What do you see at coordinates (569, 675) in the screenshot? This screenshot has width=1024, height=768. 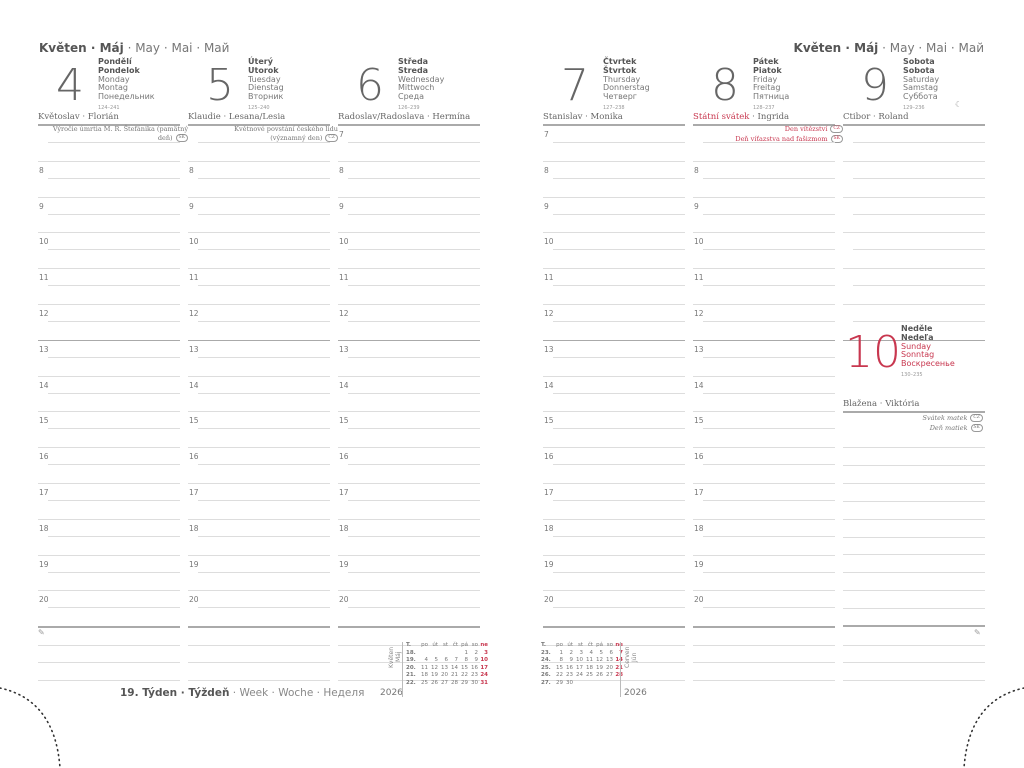 I see `calendar-day: 23` at bounding box center [569, 675].